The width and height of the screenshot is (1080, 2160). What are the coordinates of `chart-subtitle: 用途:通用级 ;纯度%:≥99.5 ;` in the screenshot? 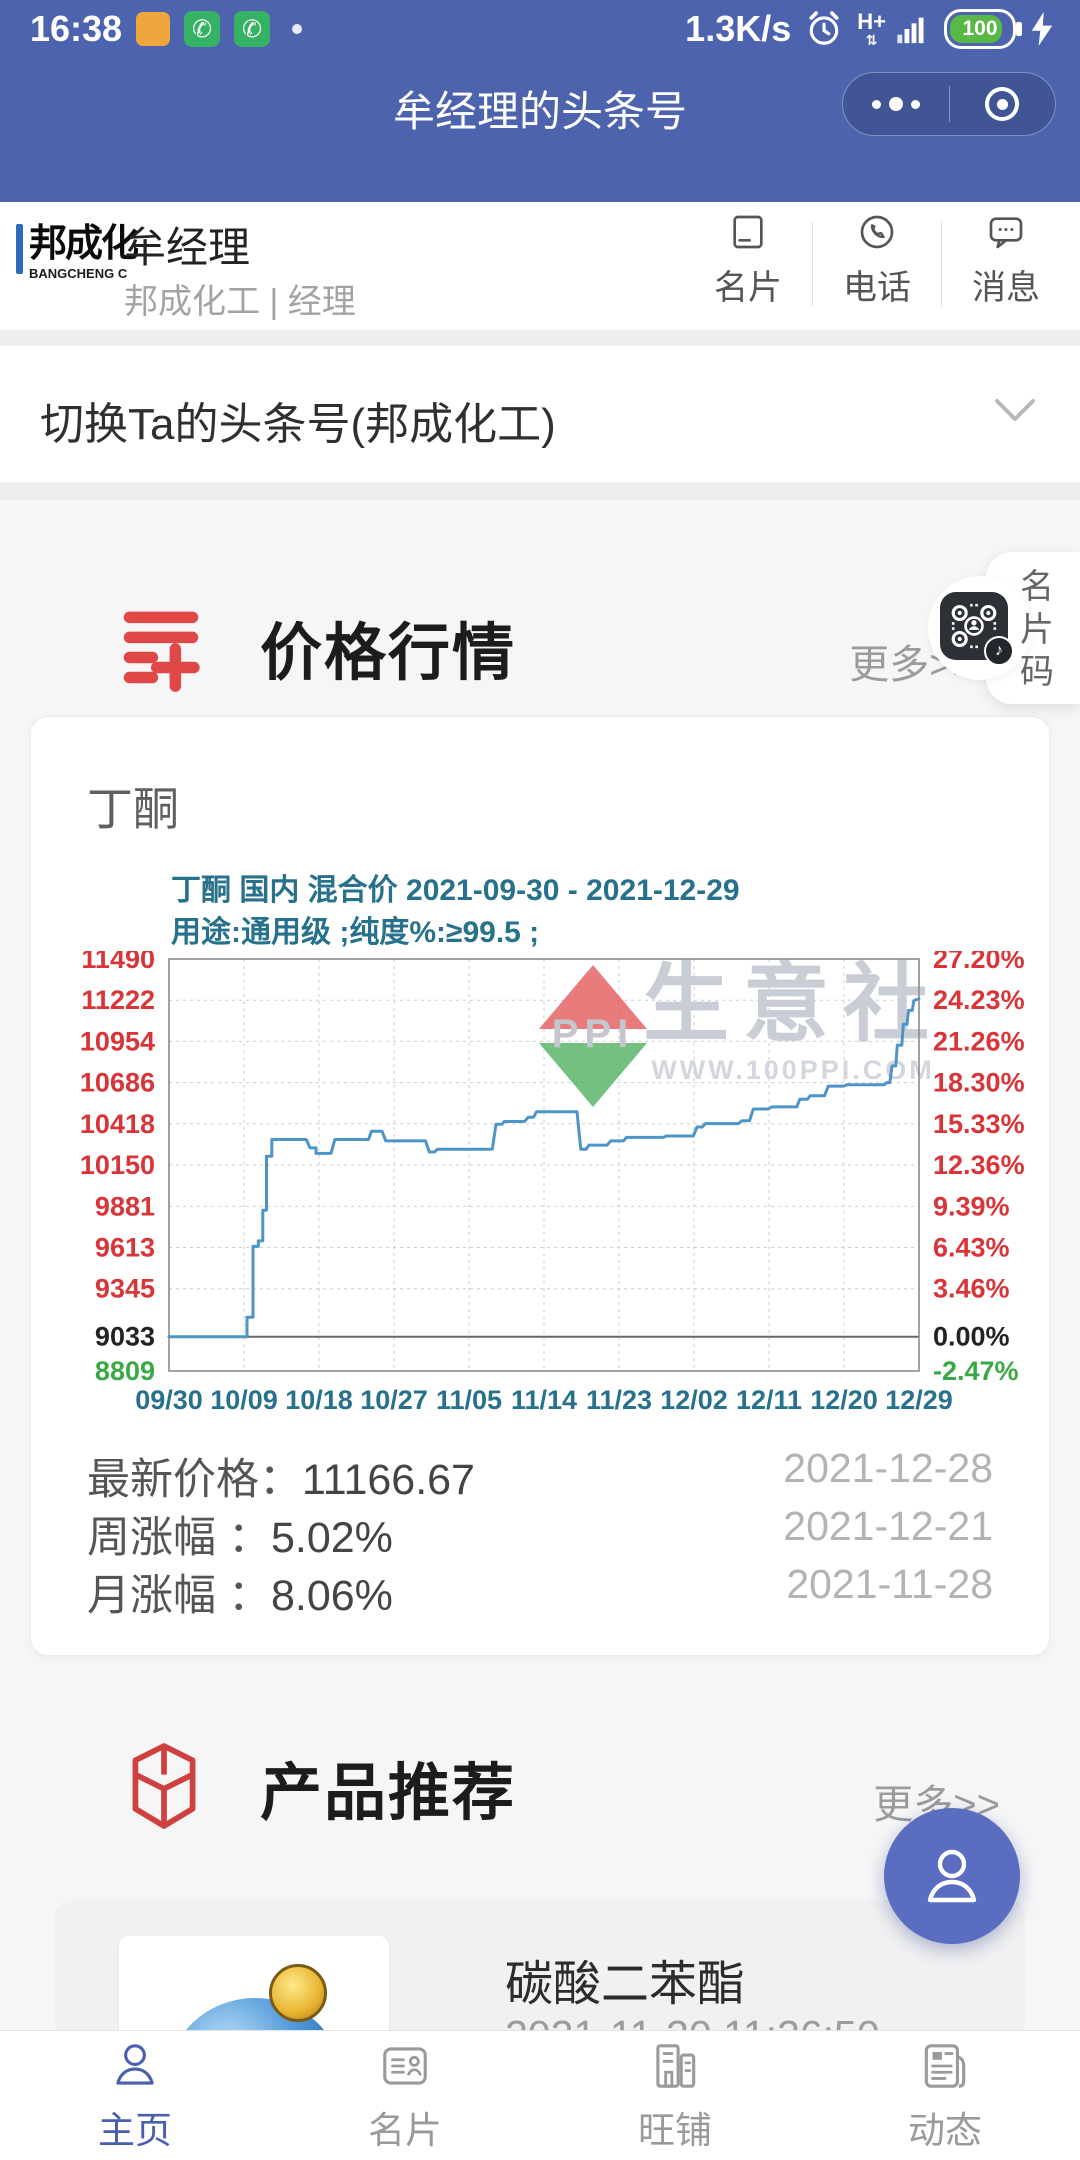 It's located at (355, 932).